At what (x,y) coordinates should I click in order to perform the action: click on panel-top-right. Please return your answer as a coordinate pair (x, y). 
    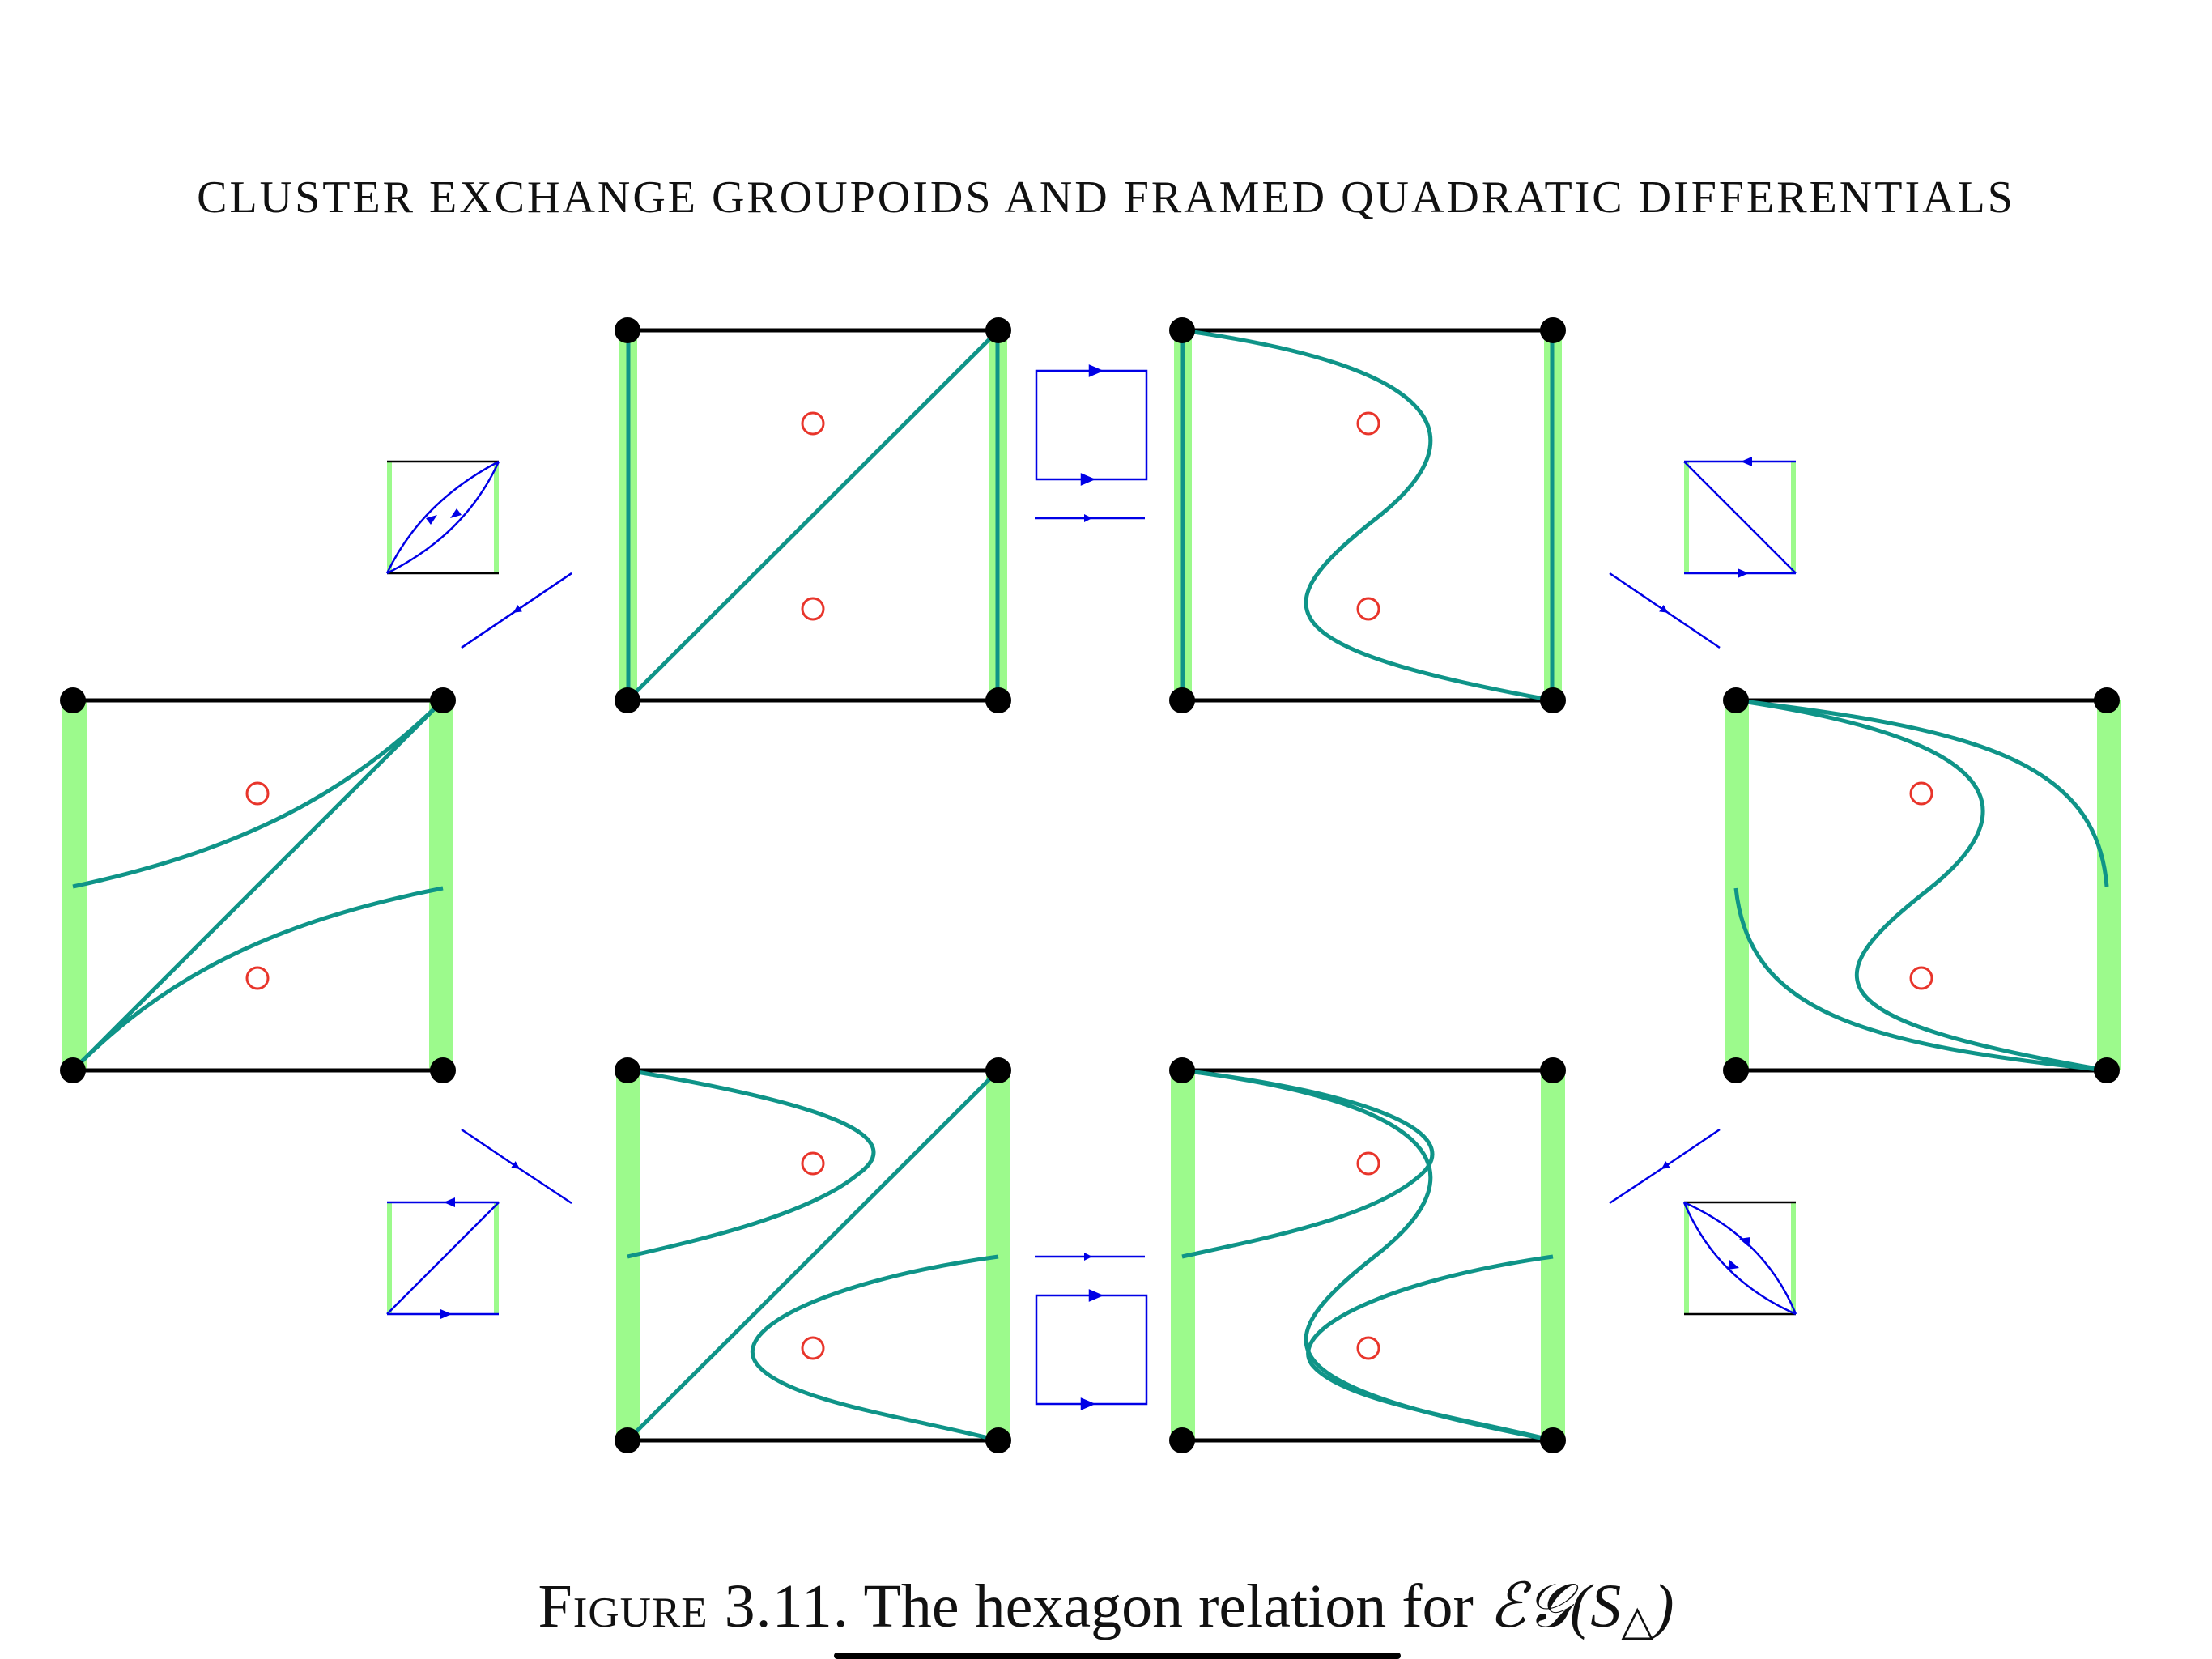
    Looking at the image, I should click on (1368, 515).